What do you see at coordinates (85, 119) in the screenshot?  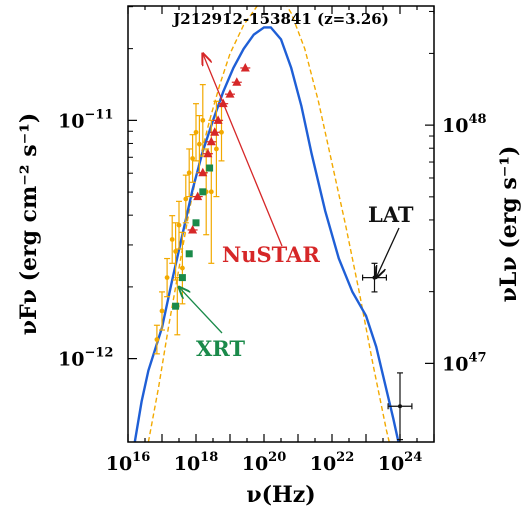 I see `y-tick-label-left: 10−11` at bounding box center [85, 119].